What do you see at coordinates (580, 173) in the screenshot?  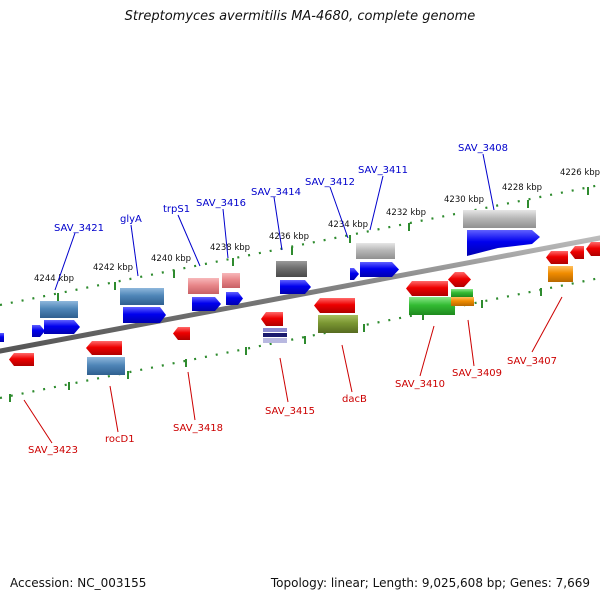 I see `kbp-label: 4226 kbp` at bounding box center [580, 173].